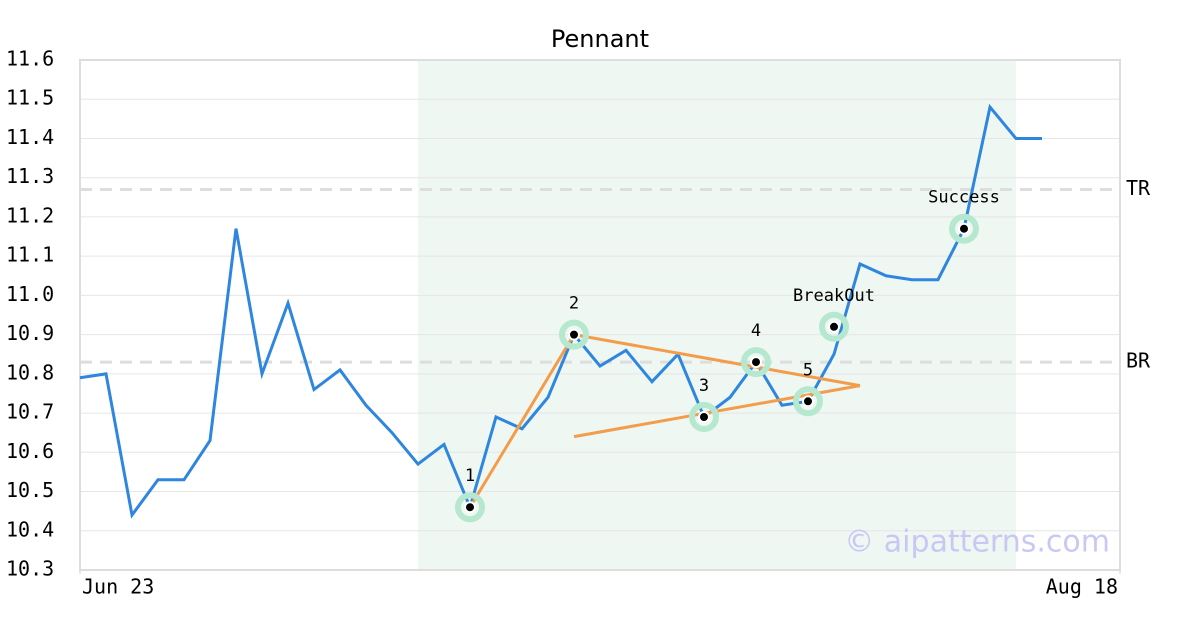  I want to click on x-tick-label: Aug 18, so click(1082, 587).